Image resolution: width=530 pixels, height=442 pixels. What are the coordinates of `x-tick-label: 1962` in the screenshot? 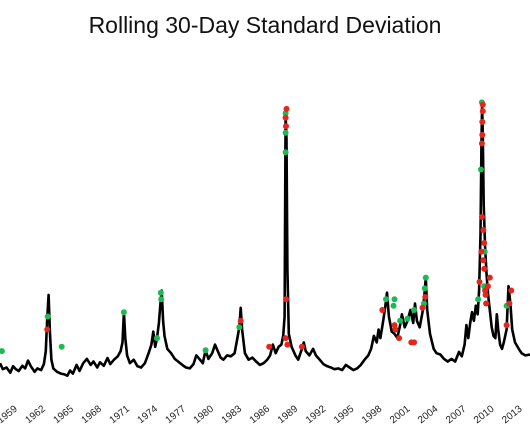 It's located at (35, 414).